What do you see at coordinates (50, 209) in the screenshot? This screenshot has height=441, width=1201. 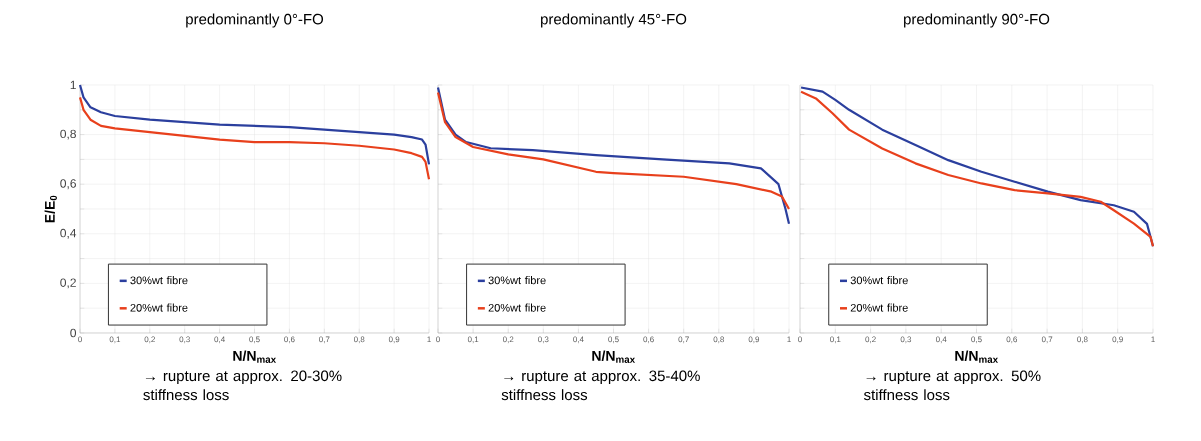 I see `y-axis-title: E/E$_{0}$` at bounding box center [50, 209].